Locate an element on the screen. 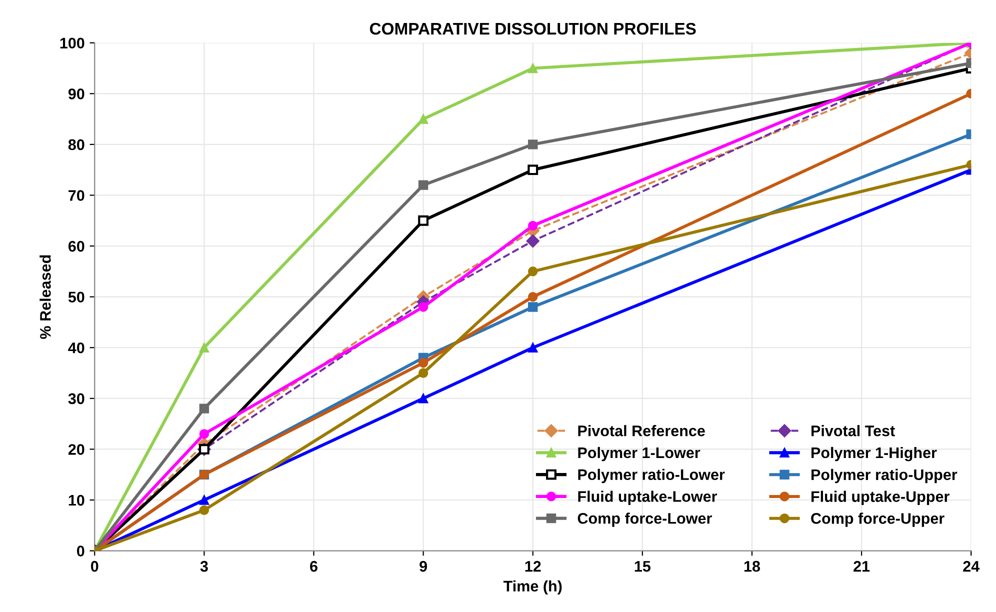  y-tick-label: 70 is located at coordinates (76, 195).